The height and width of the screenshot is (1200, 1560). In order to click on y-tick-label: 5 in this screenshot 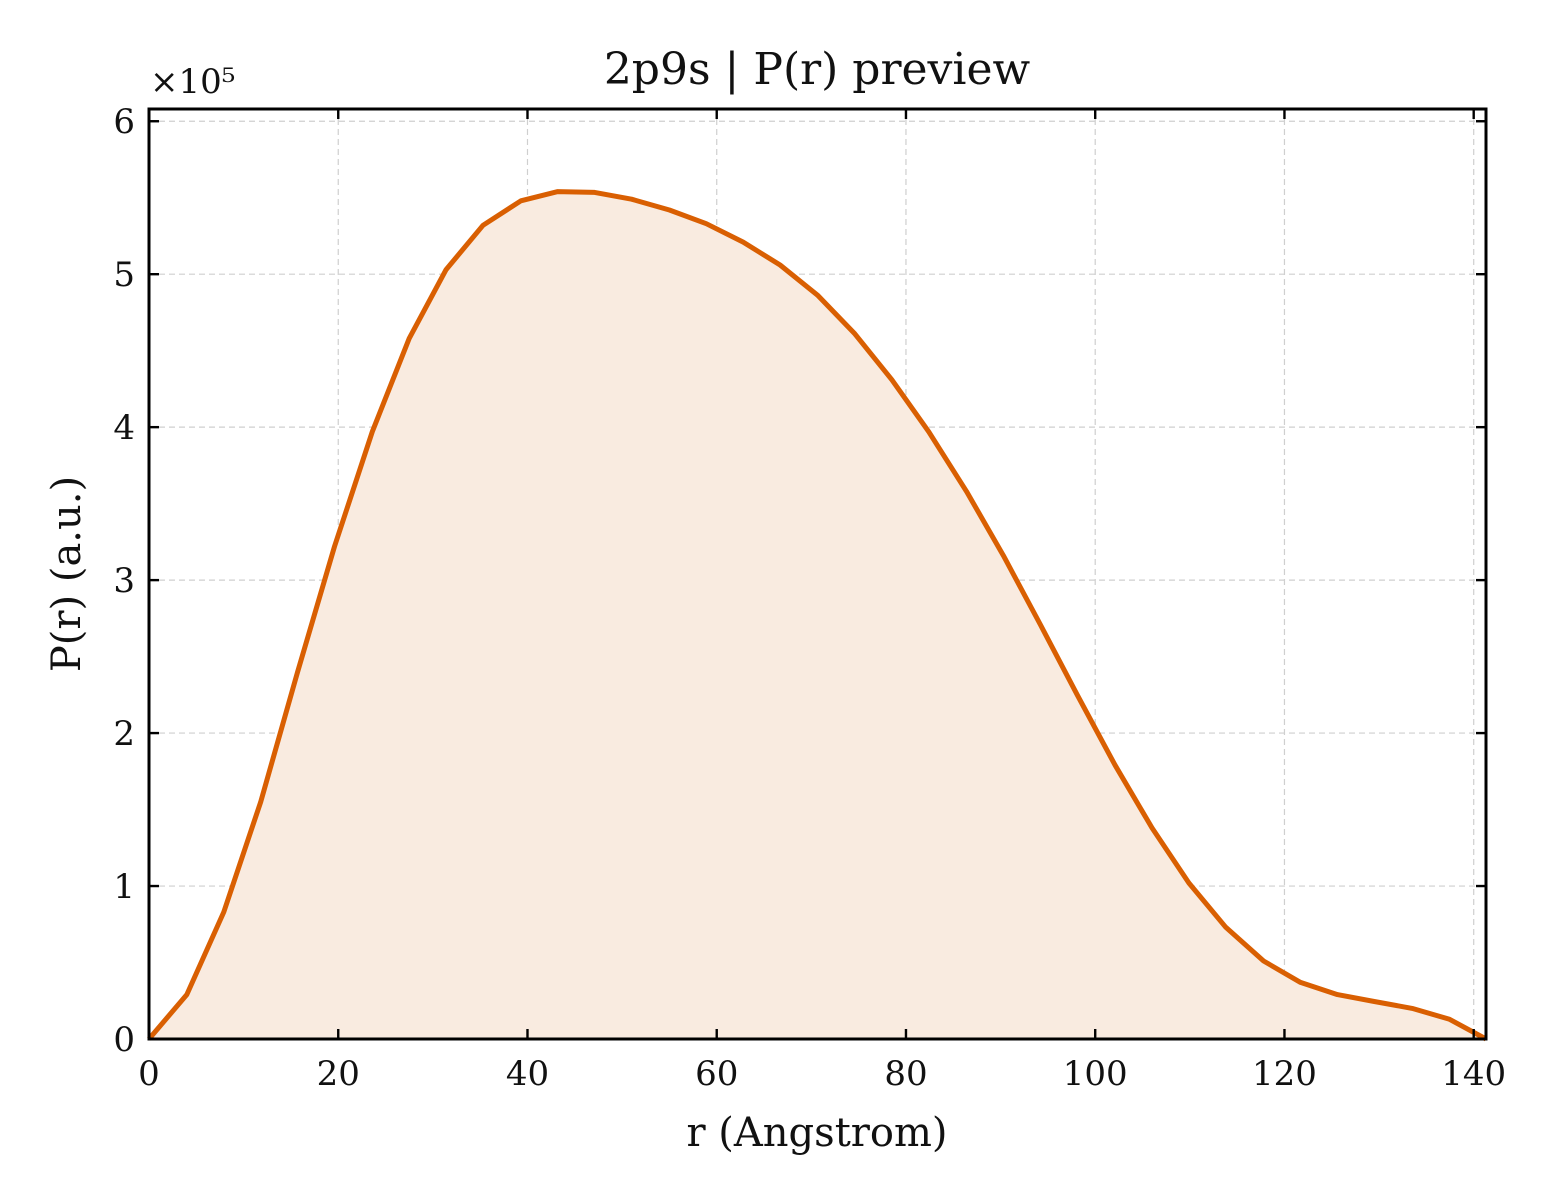, I will do `click(124, 275)`.